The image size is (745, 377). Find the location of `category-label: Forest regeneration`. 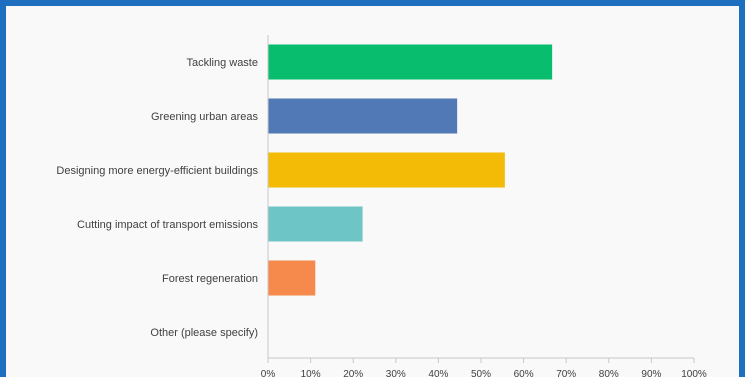

category-label: Forest regeneration is located at coordinates (210, 279).